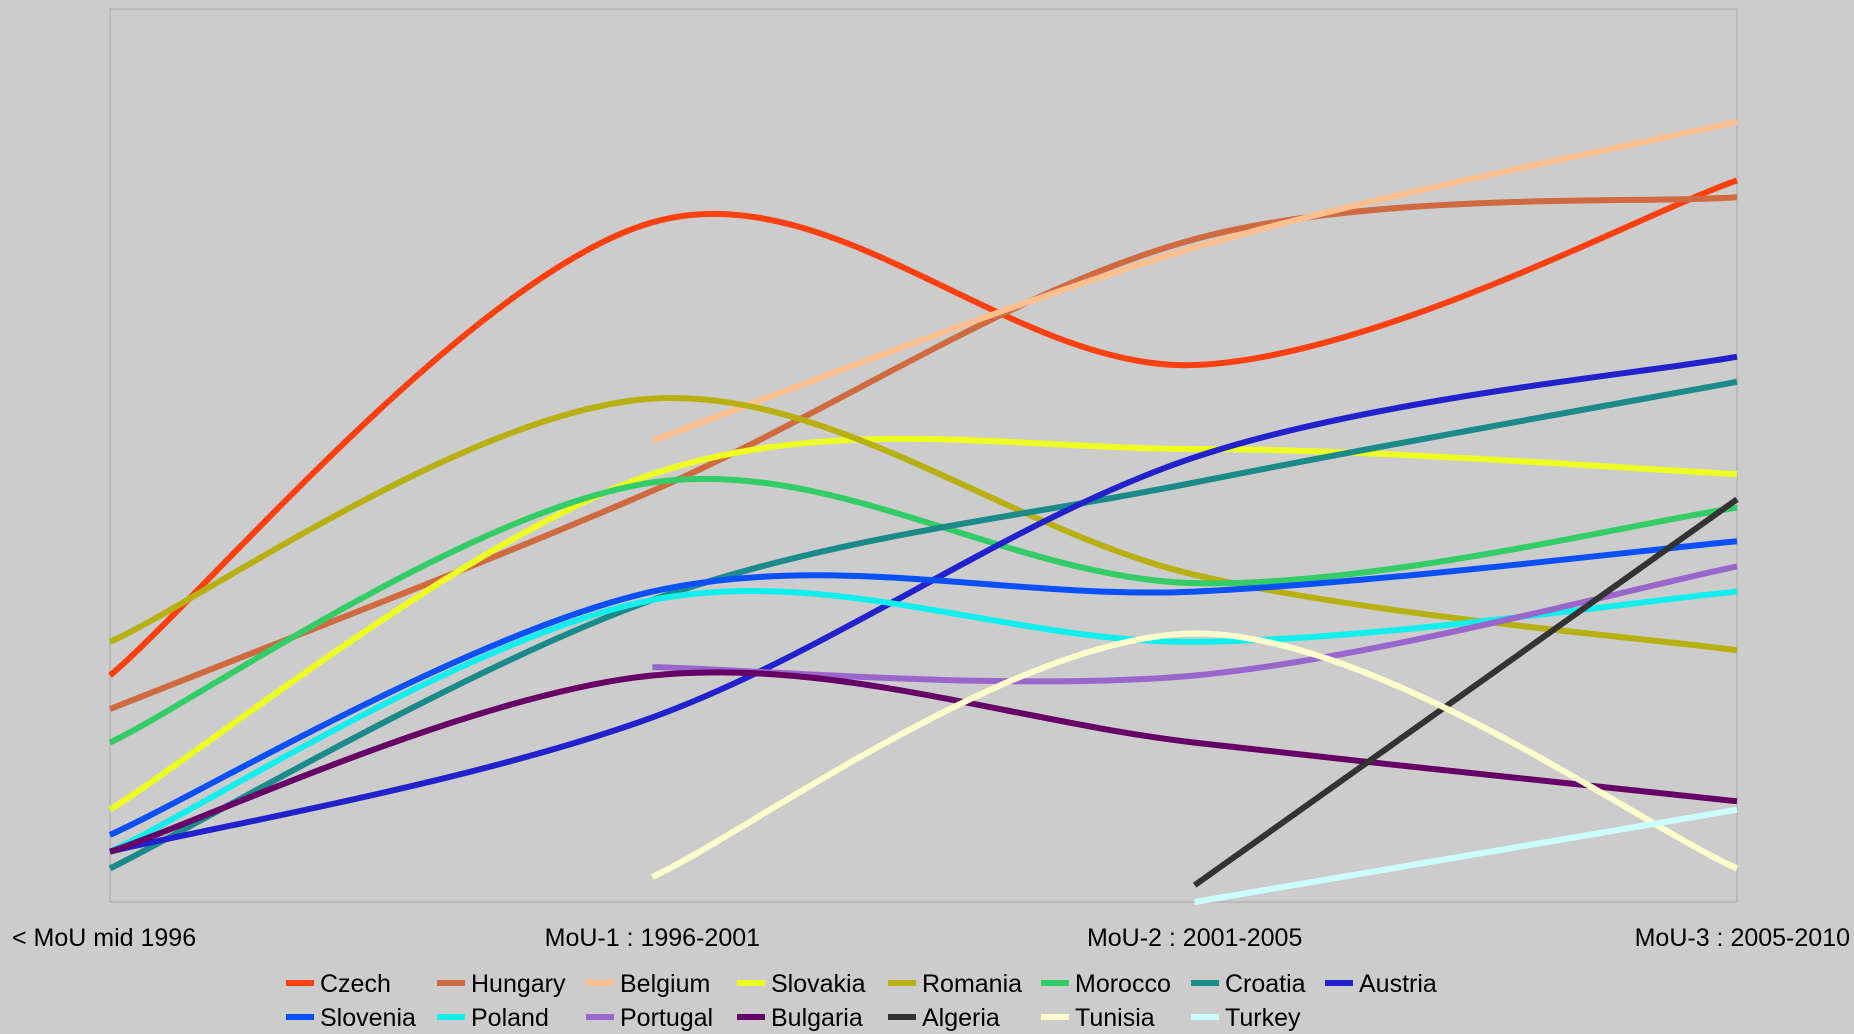 The height and width of the screenshot is (1034, 1854). Describe the element at coordinates (818, 984) in the screenshot. I see `legend-label-slovakia: Slovakia` at that location.